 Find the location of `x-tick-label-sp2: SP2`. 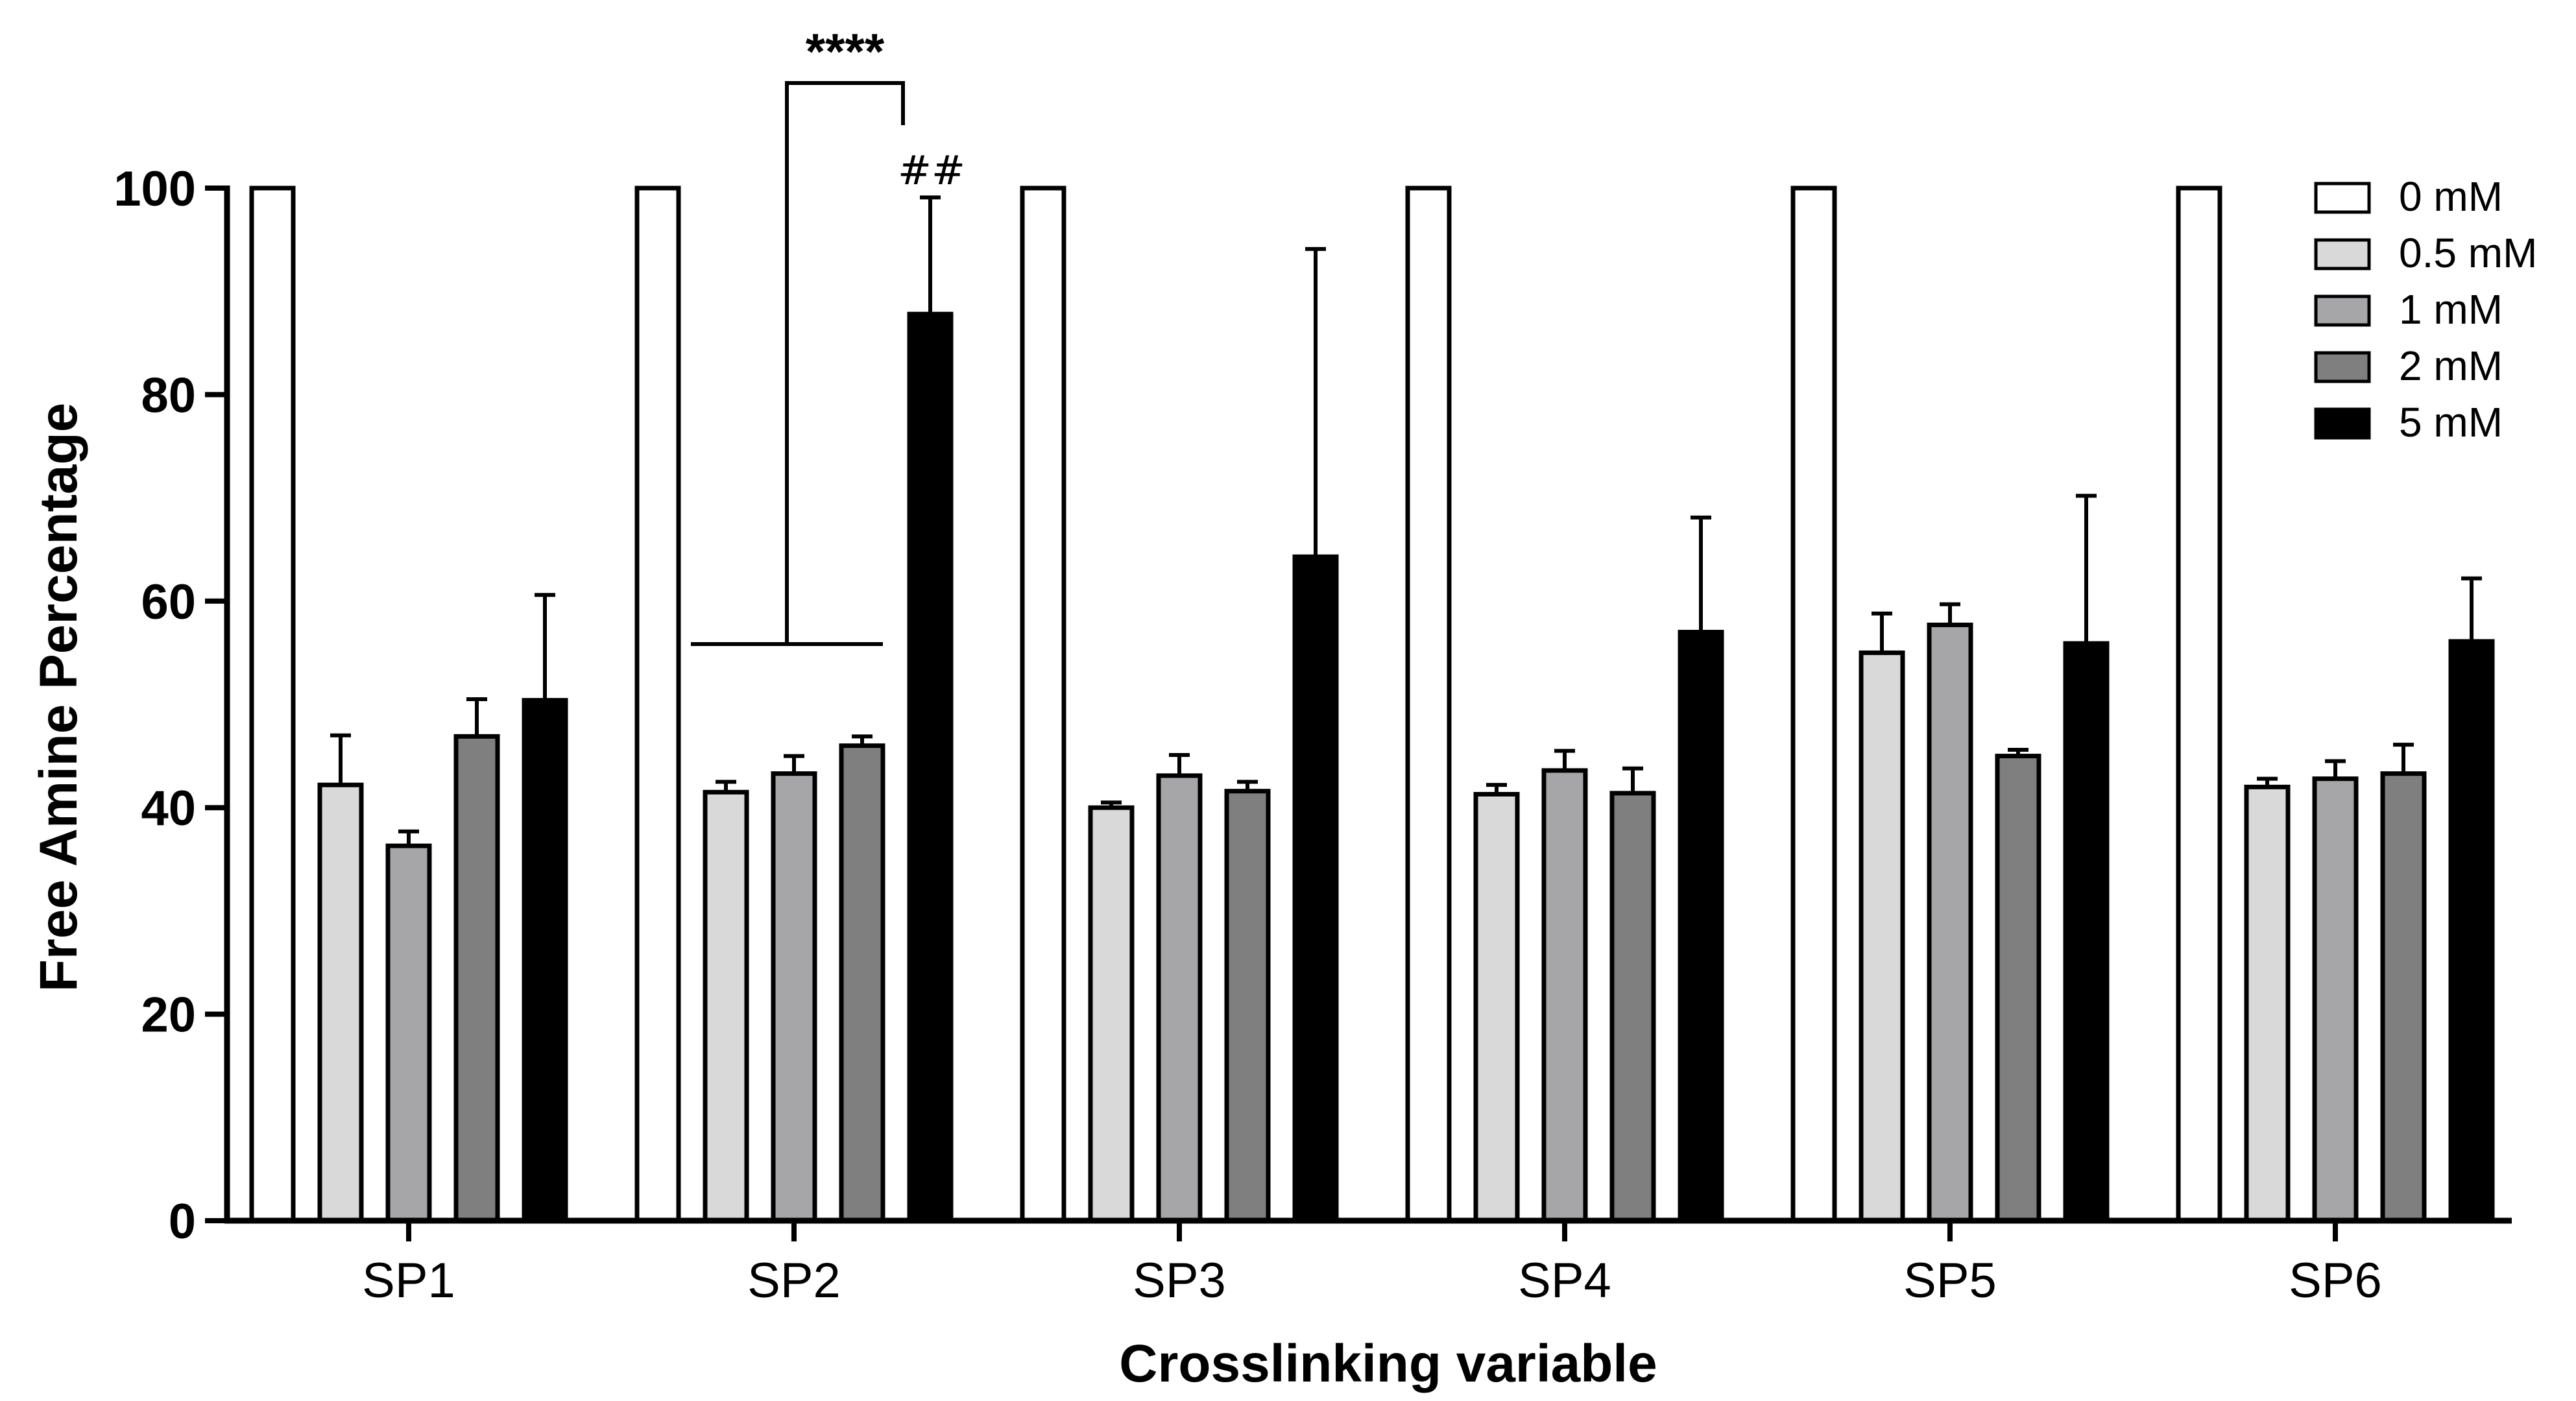

x-tick-label-sp2: SP2 is located at coordinates (794, 1281).